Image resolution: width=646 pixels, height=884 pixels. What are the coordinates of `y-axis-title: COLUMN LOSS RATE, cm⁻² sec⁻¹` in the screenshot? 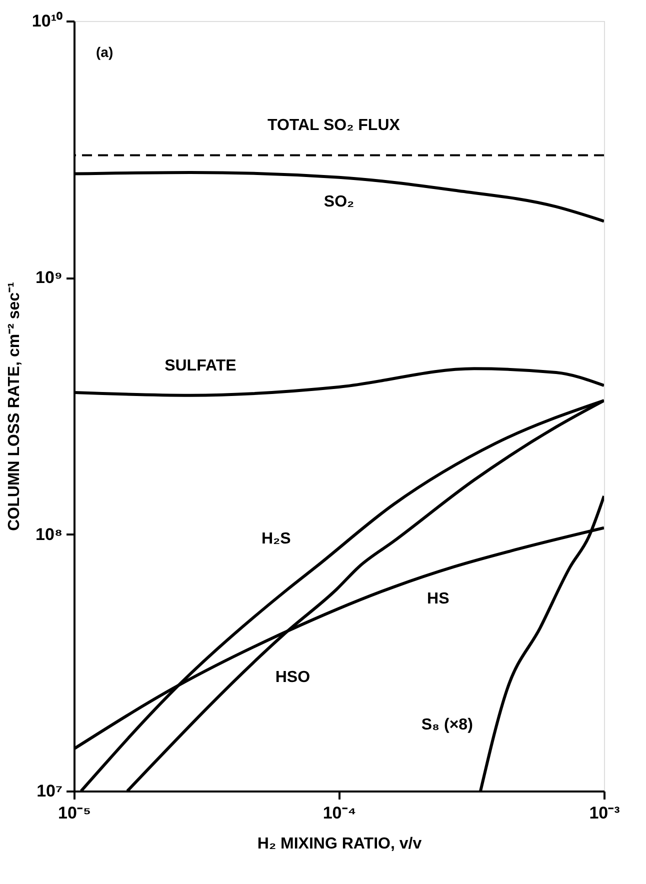 It's located at (14, 406).